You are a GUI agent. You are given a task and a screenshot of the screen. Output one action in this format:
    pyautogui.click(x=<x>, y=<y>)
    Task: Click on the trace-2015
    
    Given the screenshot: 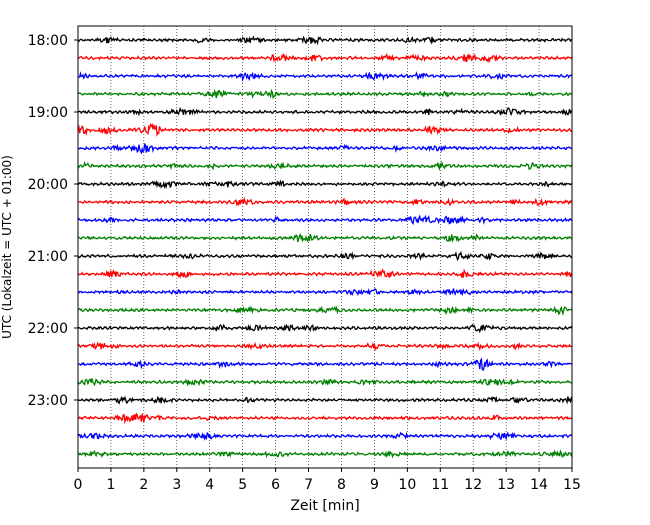 What is the action you would take?
    pyautogui.click(x=325, y=201)
    